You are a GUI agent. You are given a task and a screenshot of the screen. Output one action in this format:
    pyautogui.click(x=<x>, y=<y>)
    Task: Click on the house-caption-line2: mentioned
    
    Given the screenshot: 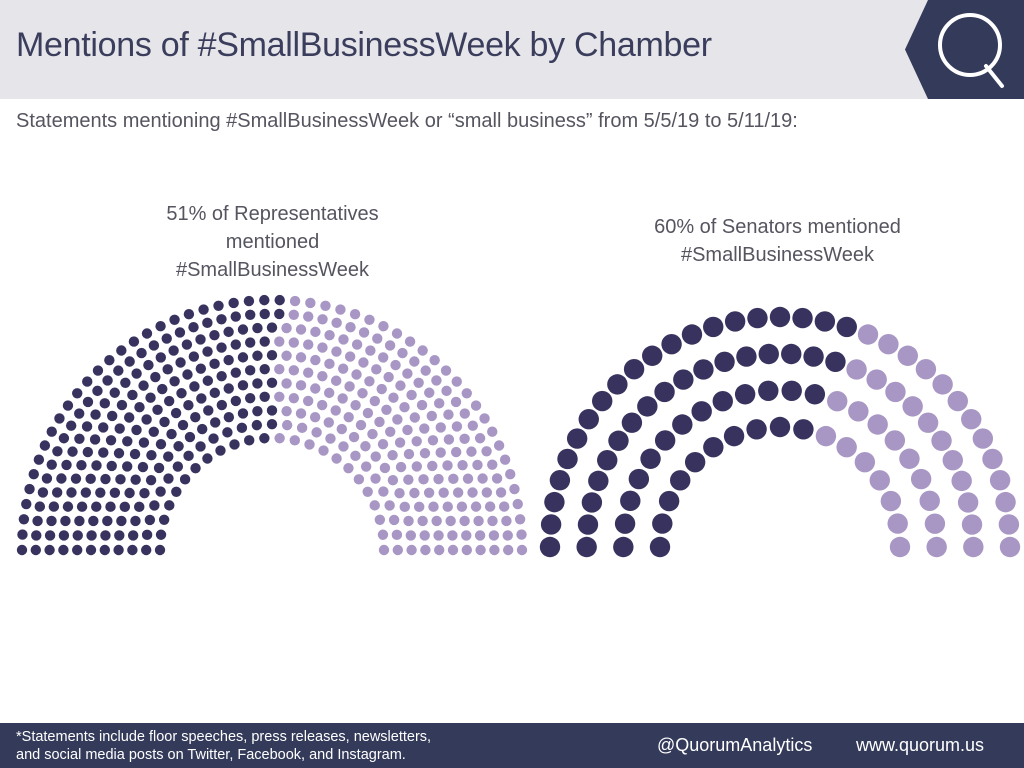 What is the action you would take?
    pyautogui.click(x=272, y=242)
    